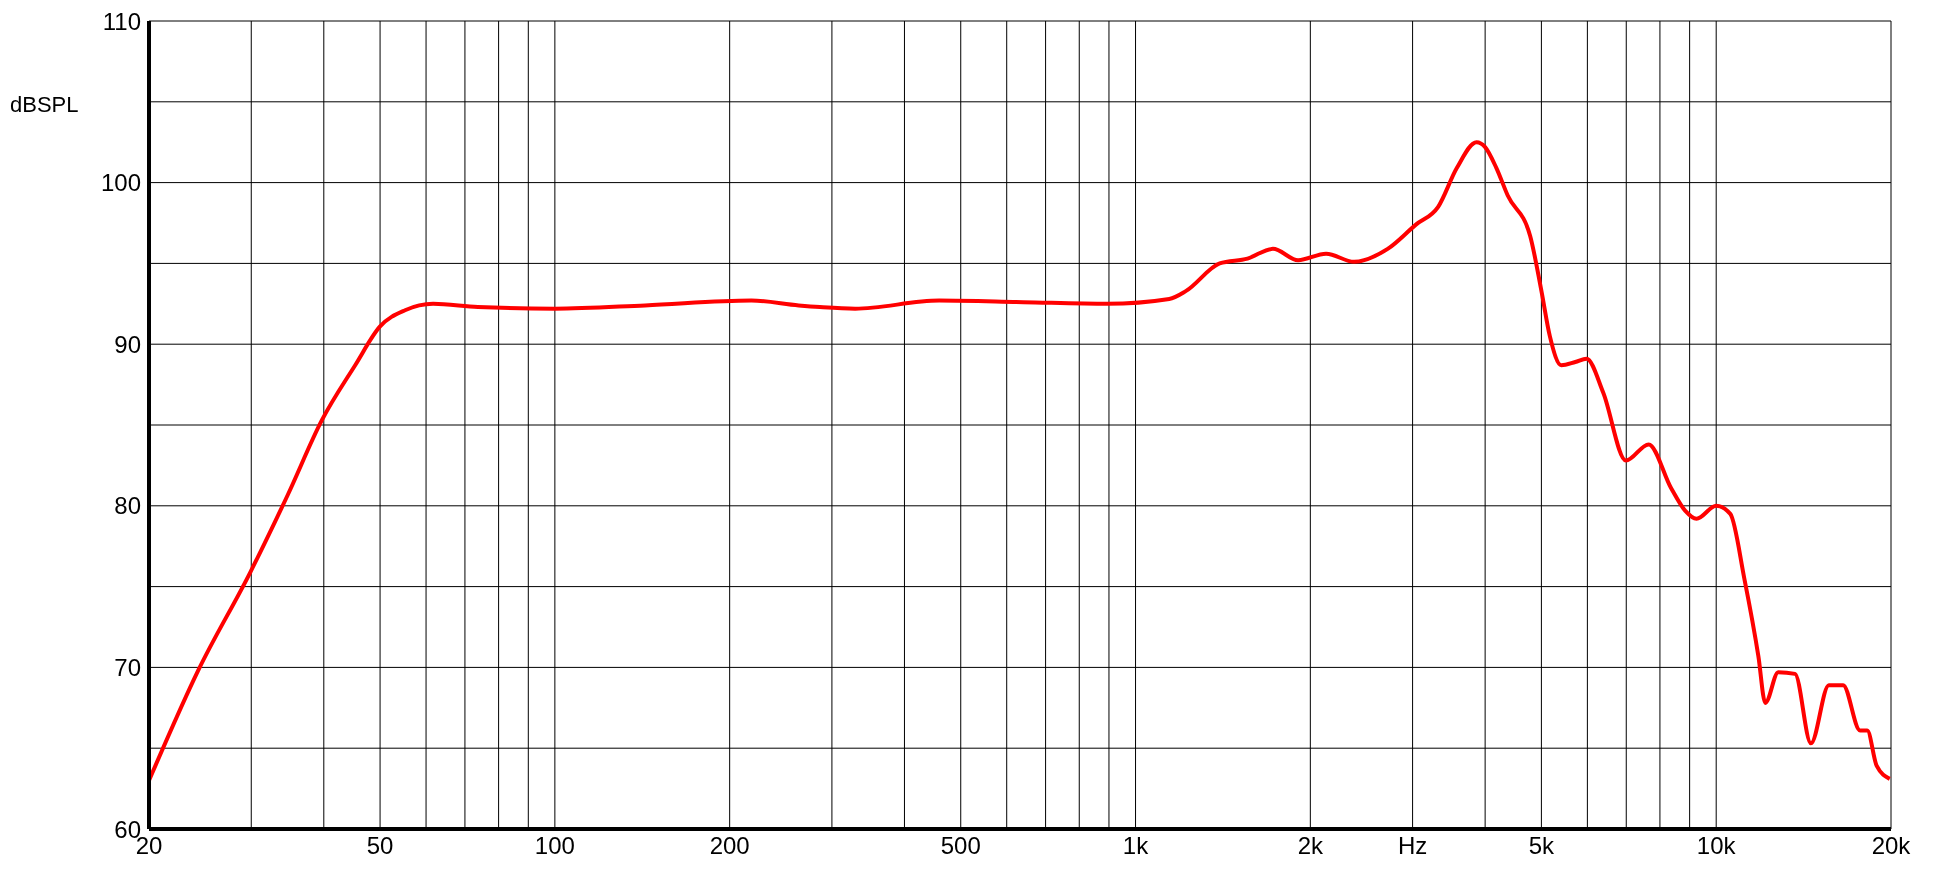  I want to click on x-tick-label: 200, so click(729, 846).